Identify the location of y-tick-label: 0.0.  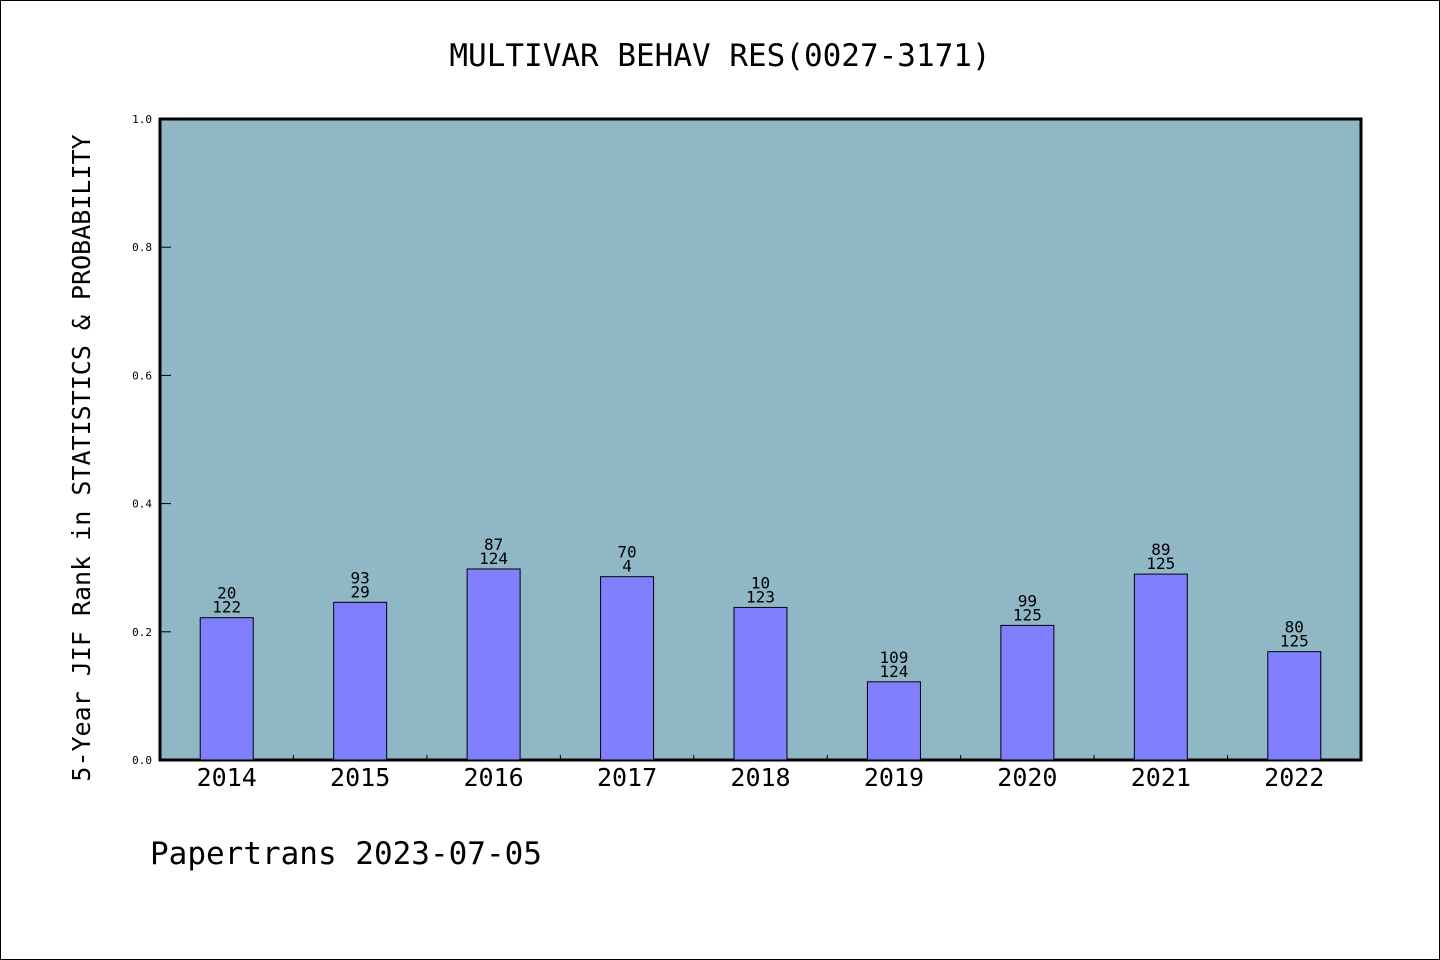
(142, 760).